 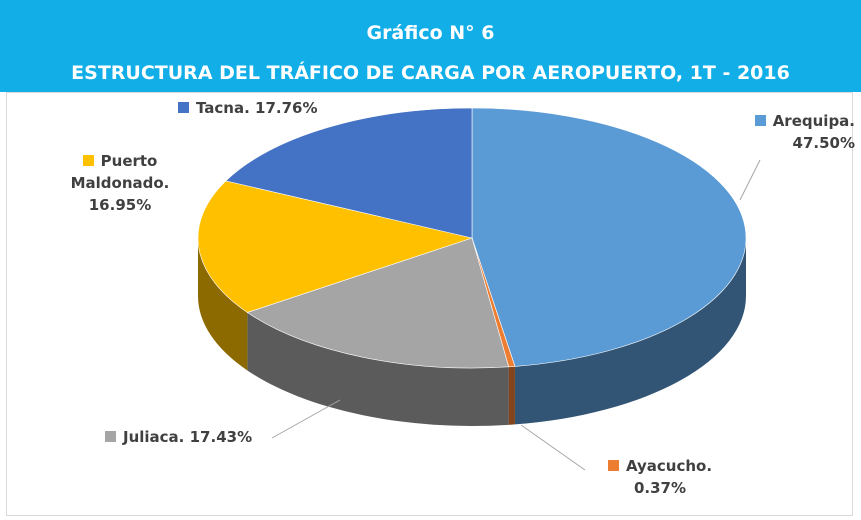 What do you see at coordinates (120, 172) in the screenshot?
I see `category-label: Puerto Maldonado.` at bounding box center [120, 172].